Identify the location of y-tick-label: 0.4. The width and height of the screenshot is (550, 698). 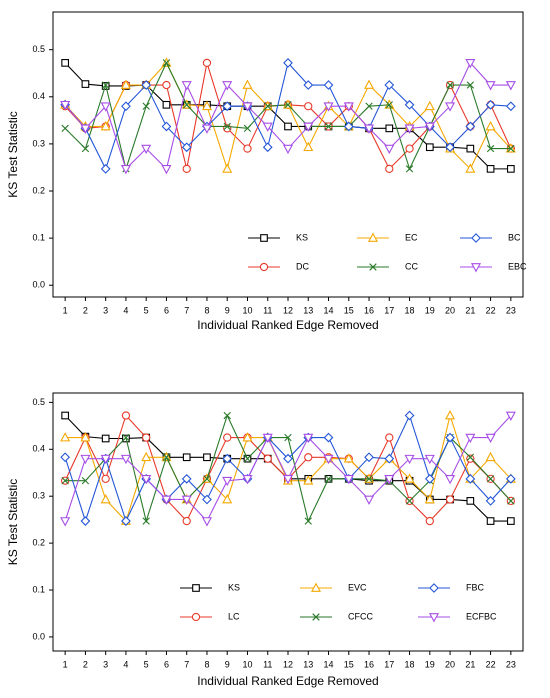
(38, 96).